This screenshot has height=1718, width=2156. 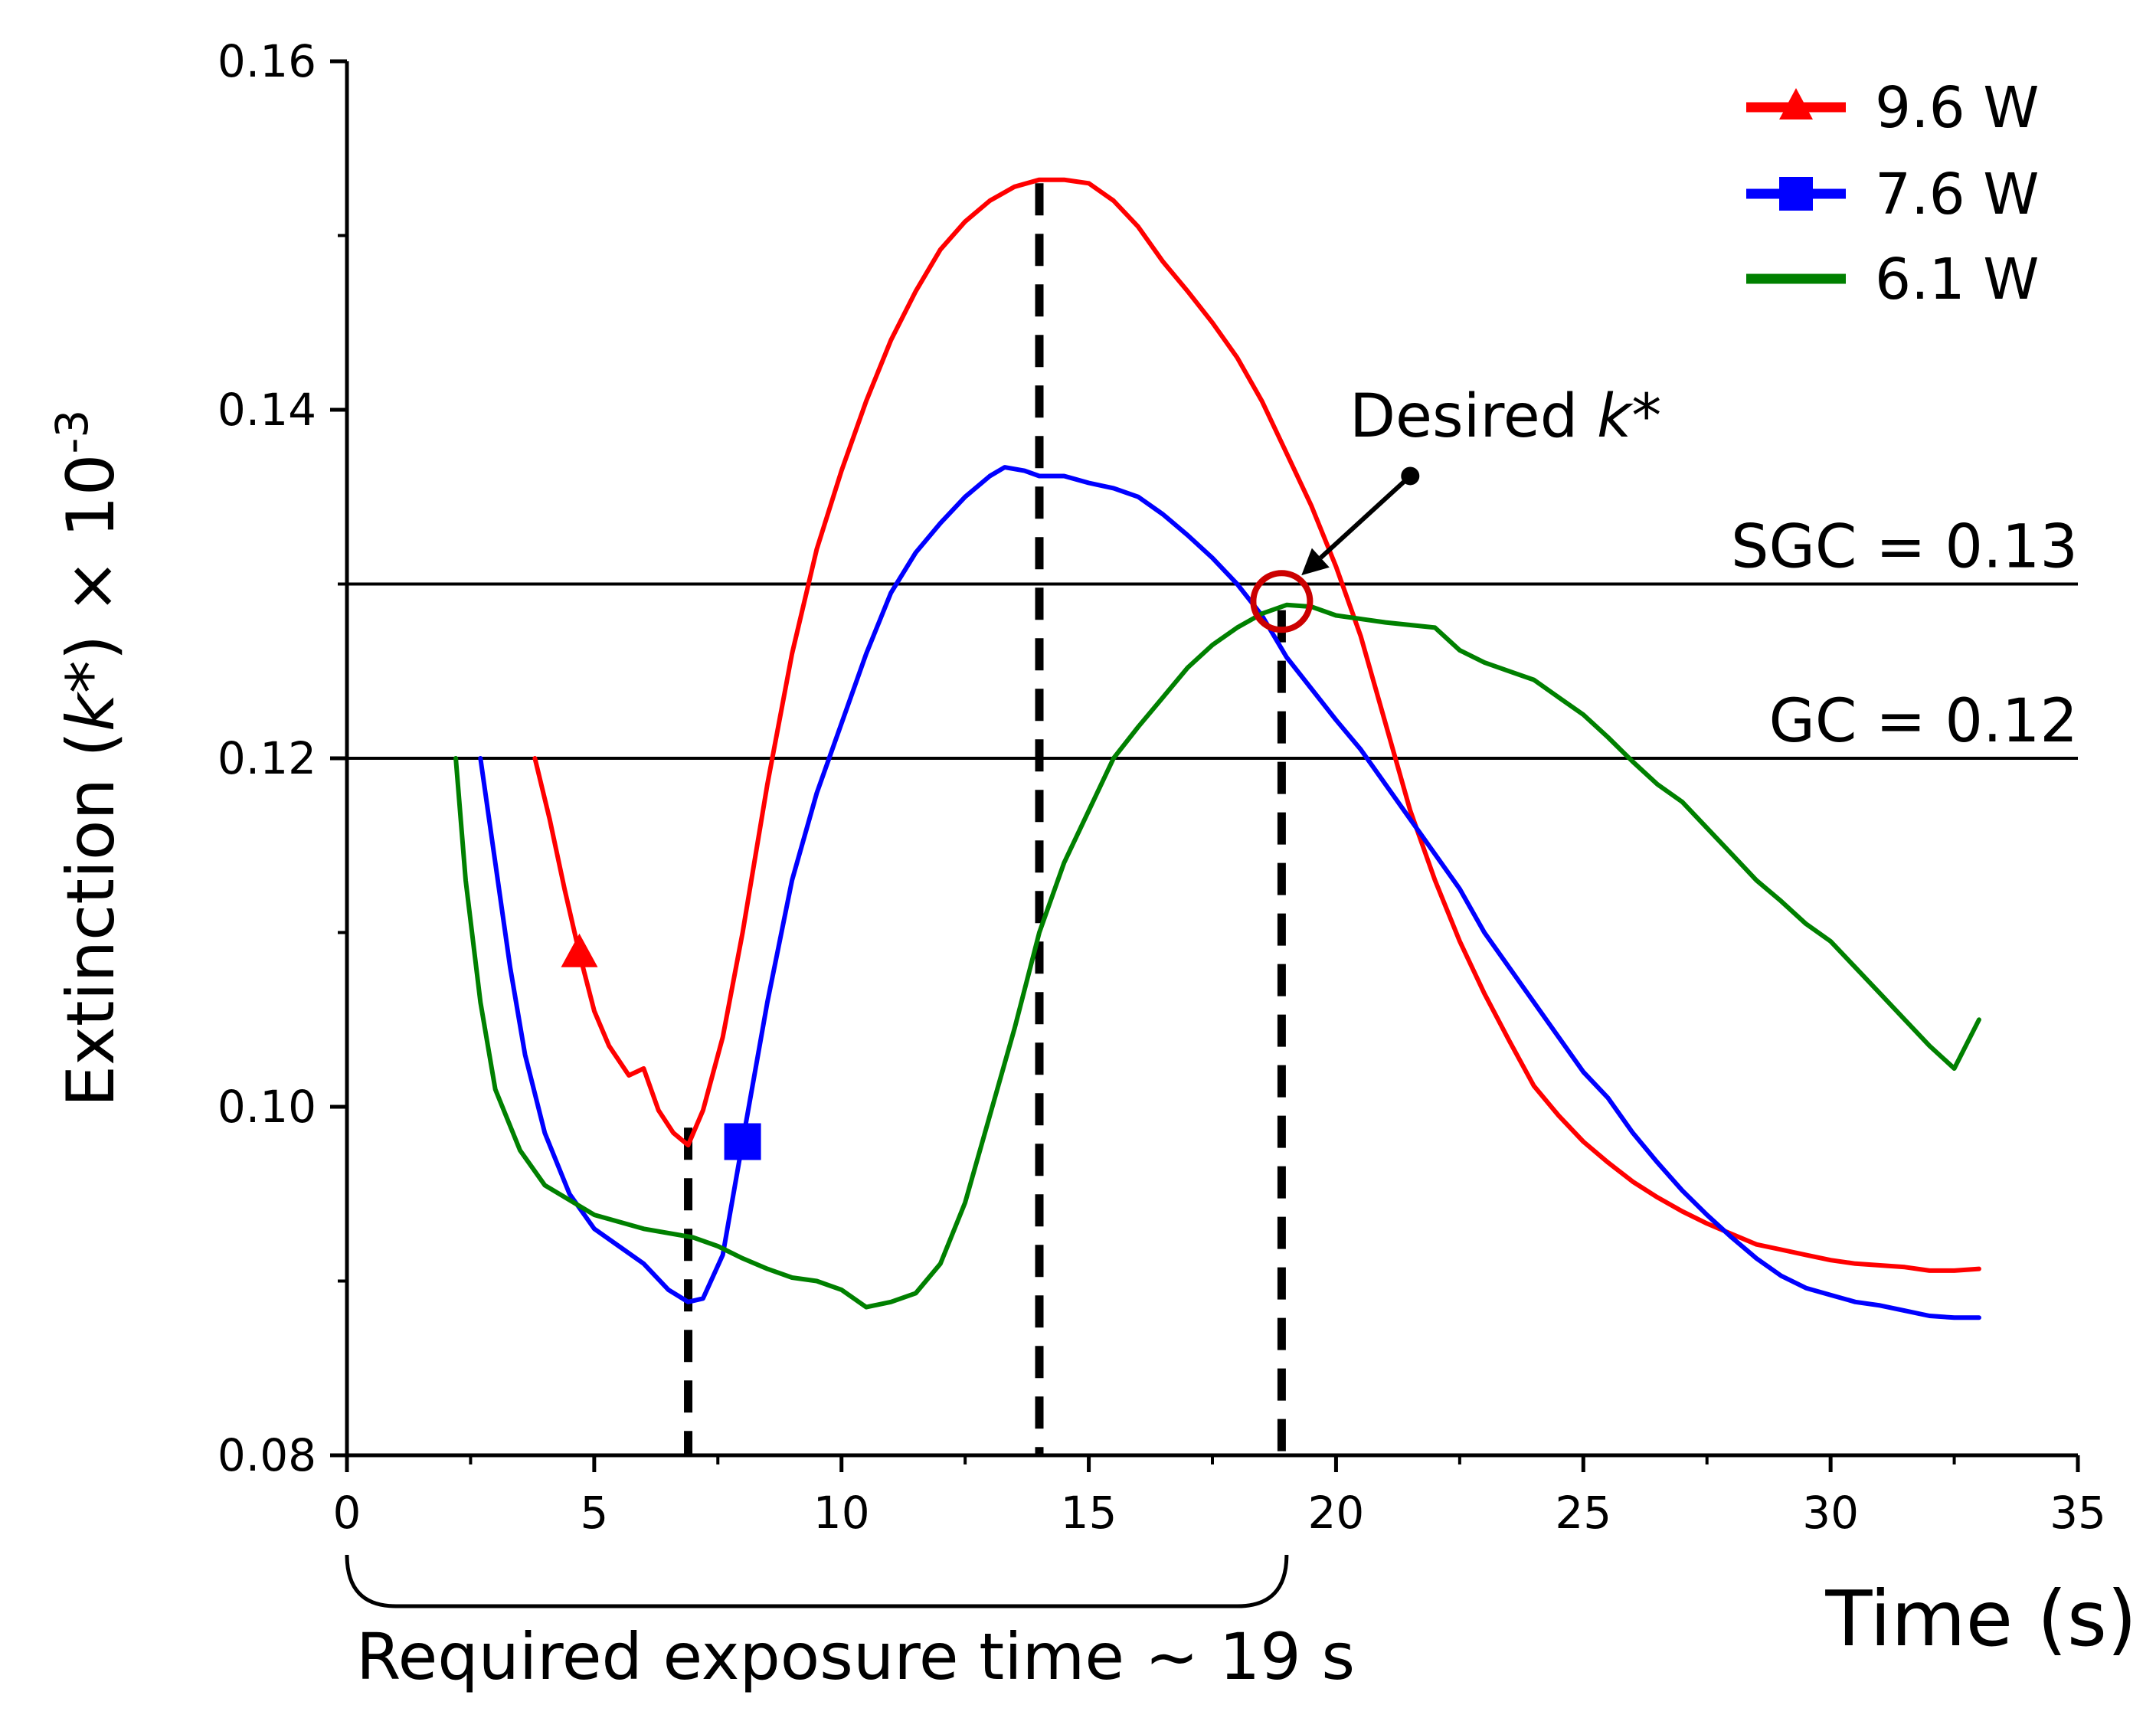 What do you see at coordinates (1831, 1513) in the screenshot?
I see `x-tick-label: 30` at bounding box center [1831, 1513].